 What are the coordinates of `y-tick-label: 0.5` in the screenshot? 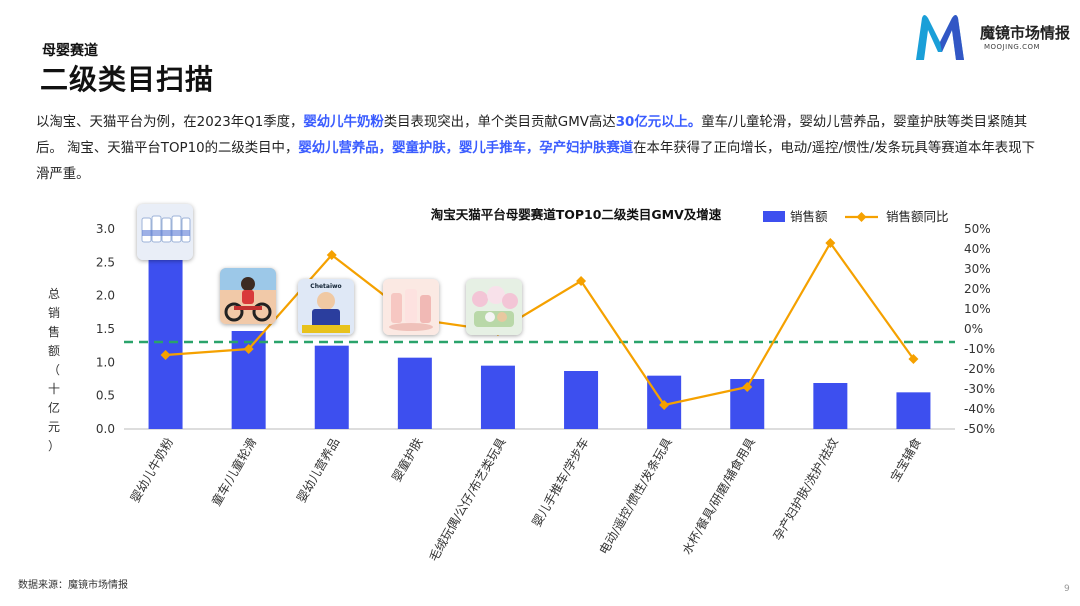 It's located at (105, 396).